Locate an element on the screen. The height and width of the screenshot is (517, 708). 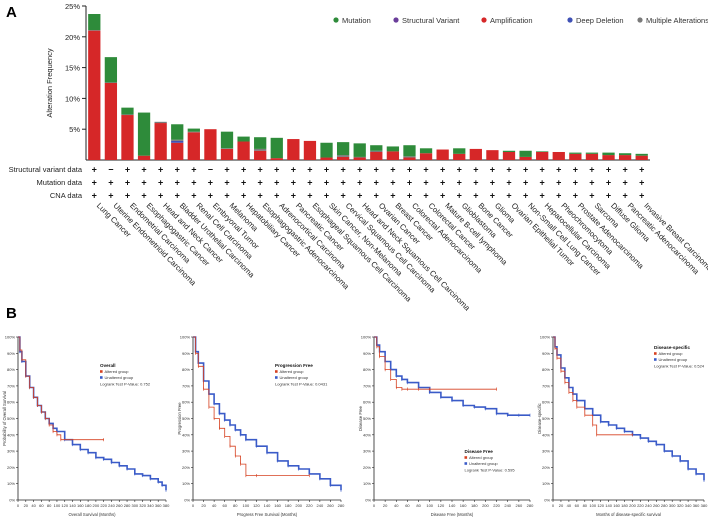
km-legend-test: Logrank Test P-Value: 0.524 is located at coordinates (679, 366).